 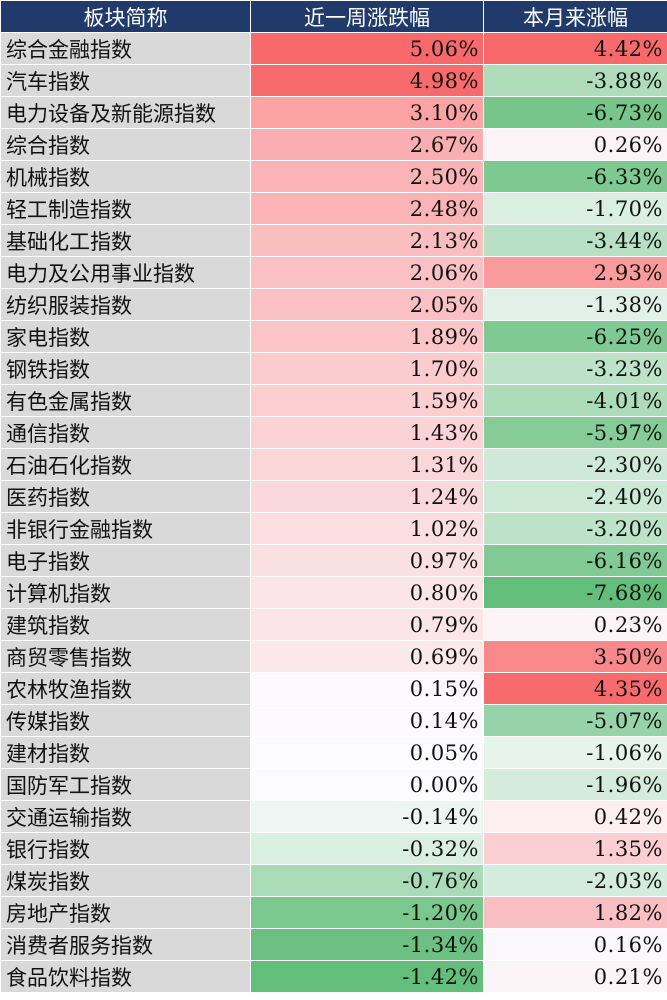 I want to click on header-week-change: 近一周涨跌幅, so click(x=367, y=16).